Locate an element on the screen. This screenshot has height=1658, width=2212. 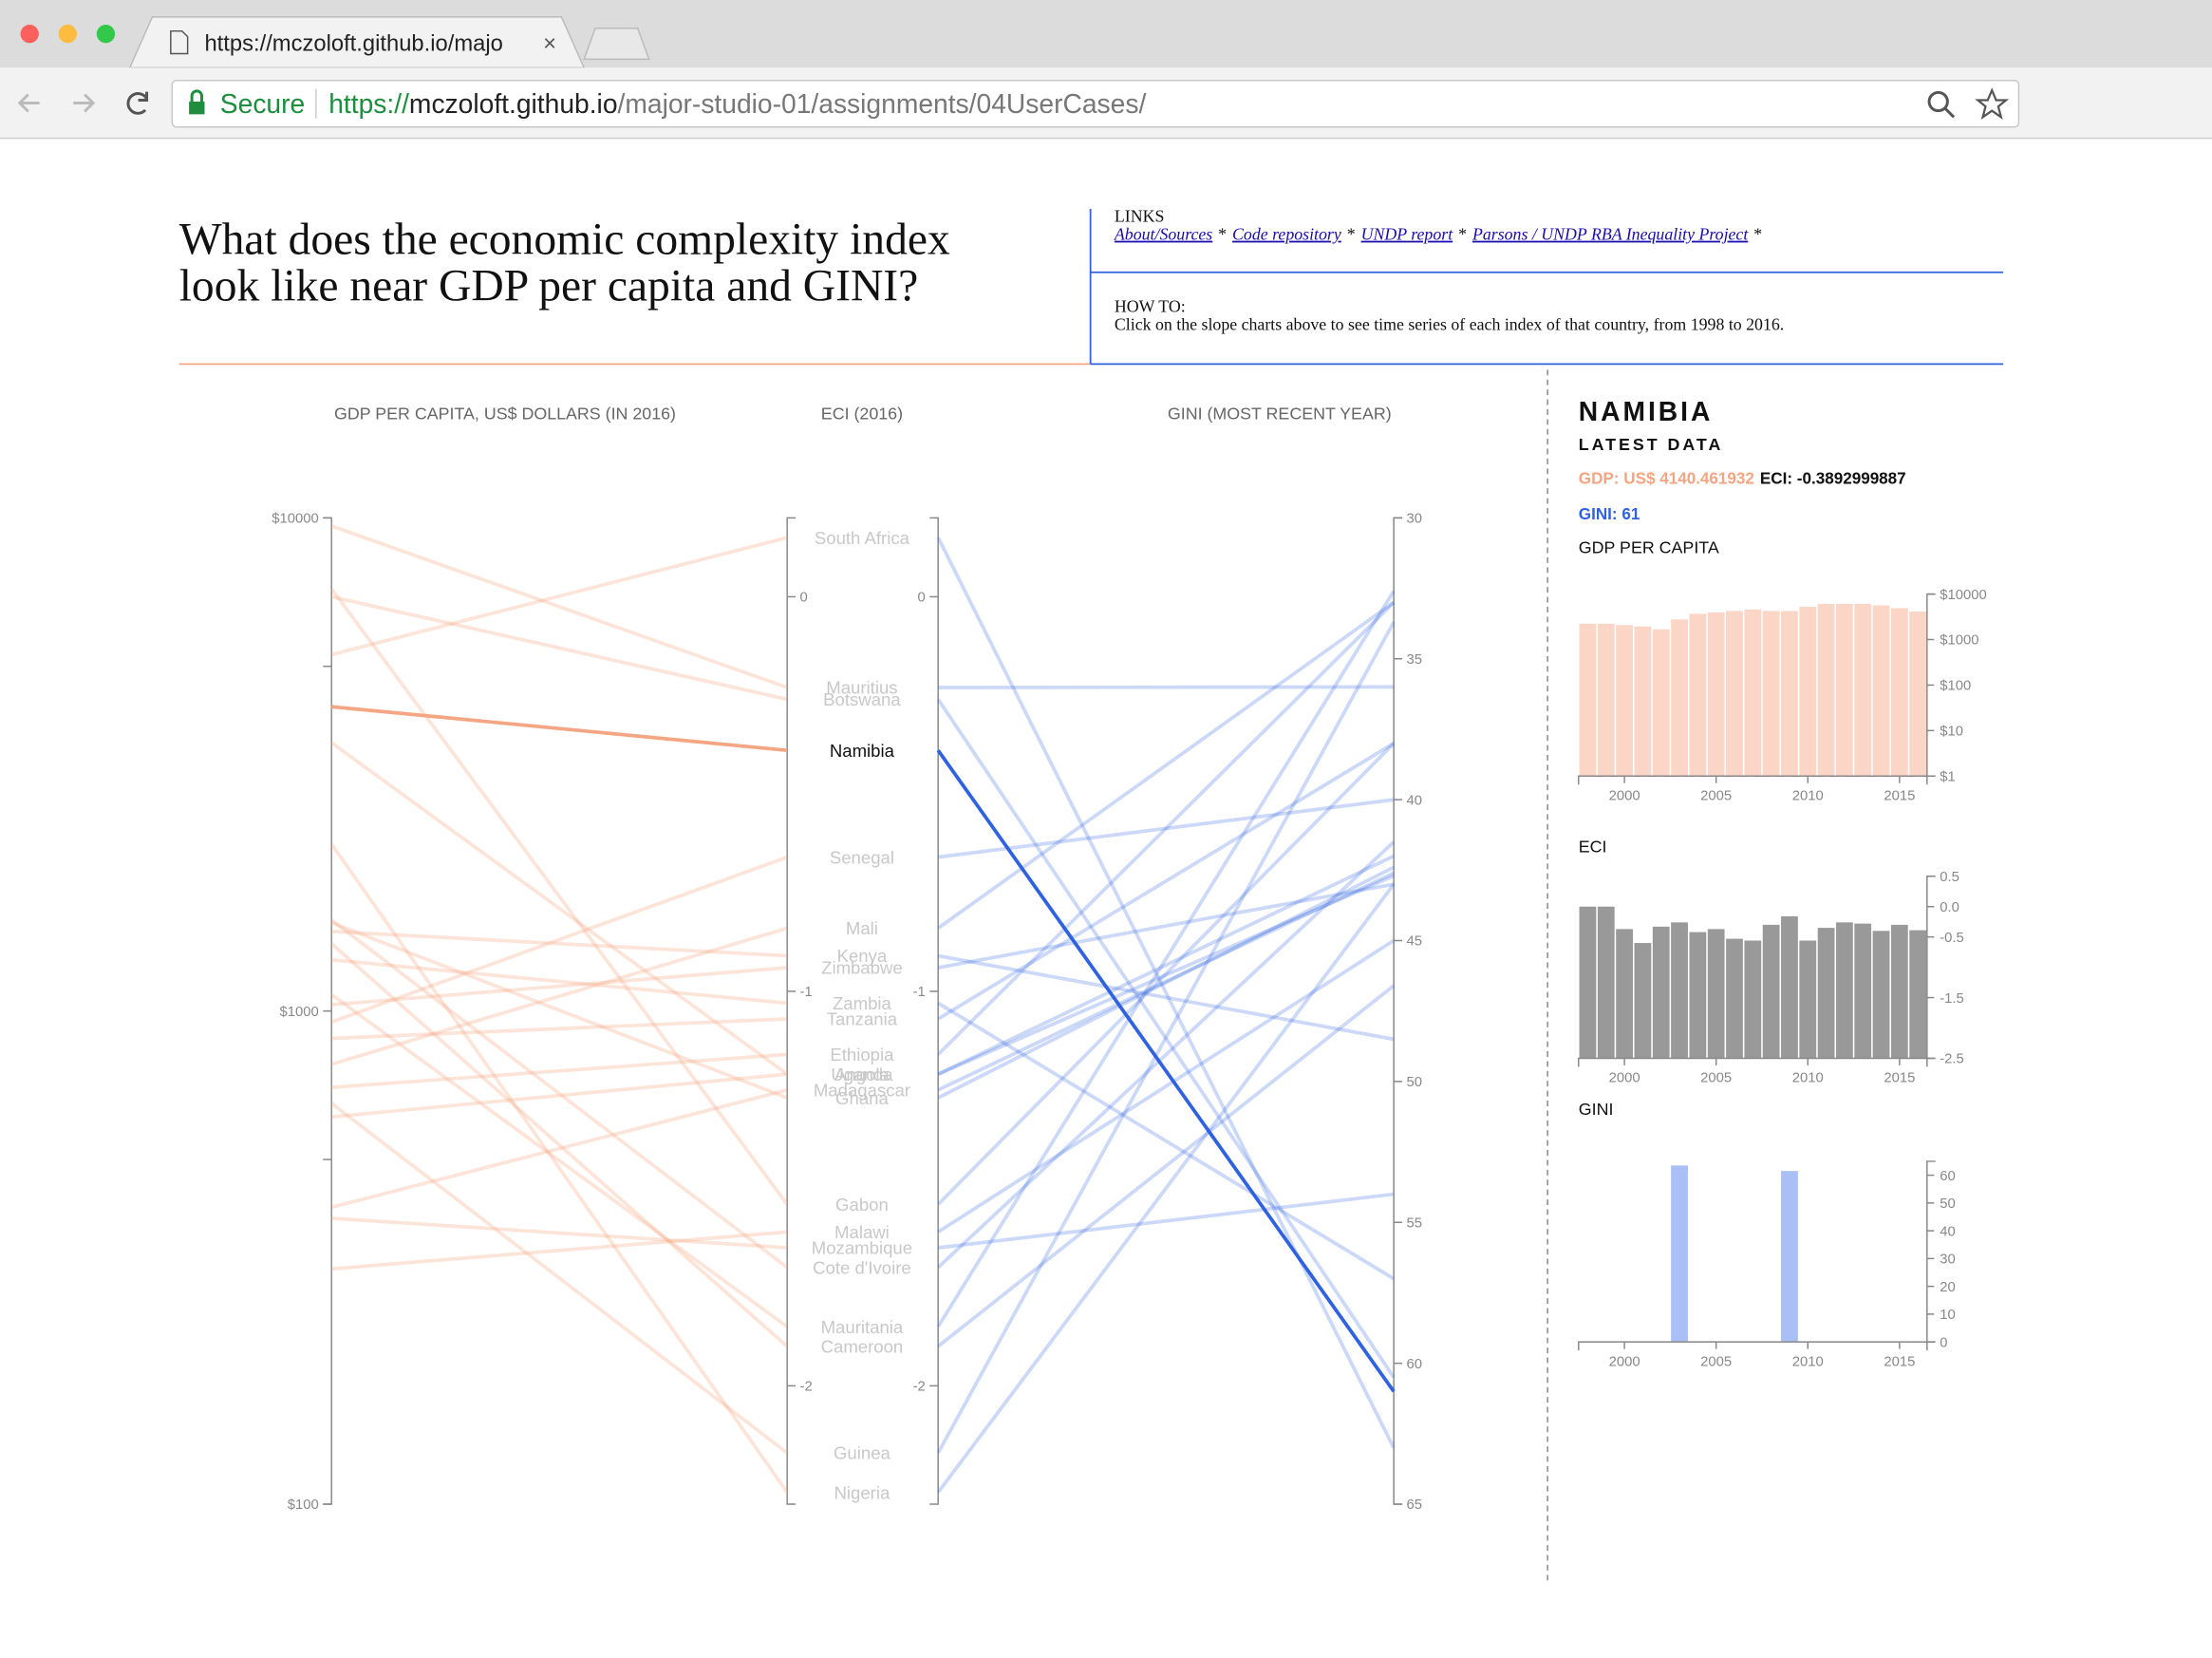
country-label: Mali is located at coordinates (862, 928).